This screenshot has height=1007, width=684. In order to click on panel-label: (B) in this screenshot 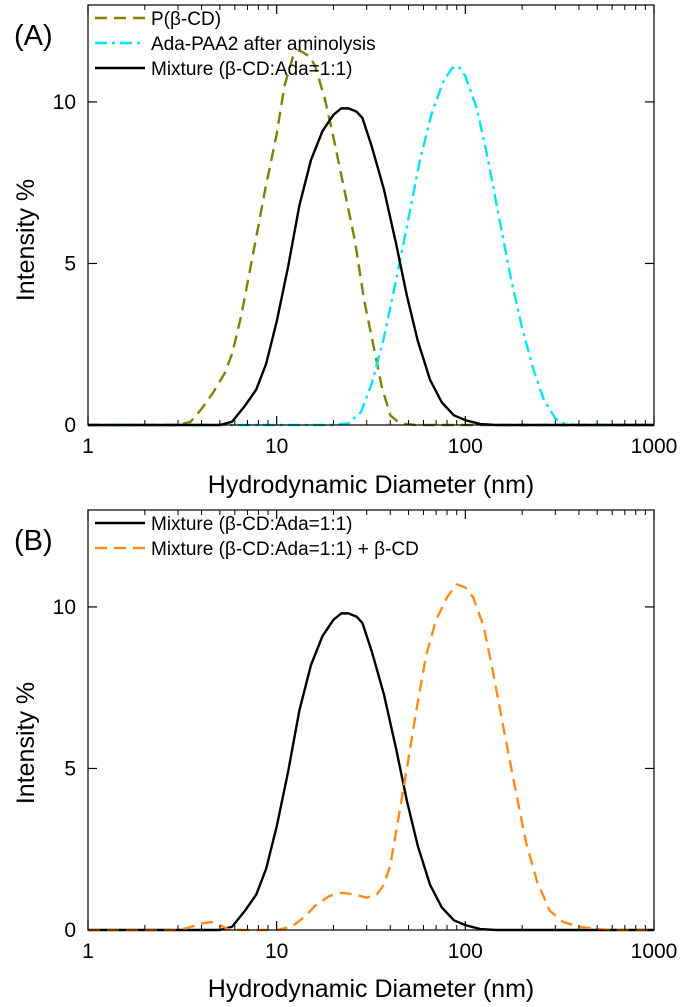, I will do `click(33, 541)`.